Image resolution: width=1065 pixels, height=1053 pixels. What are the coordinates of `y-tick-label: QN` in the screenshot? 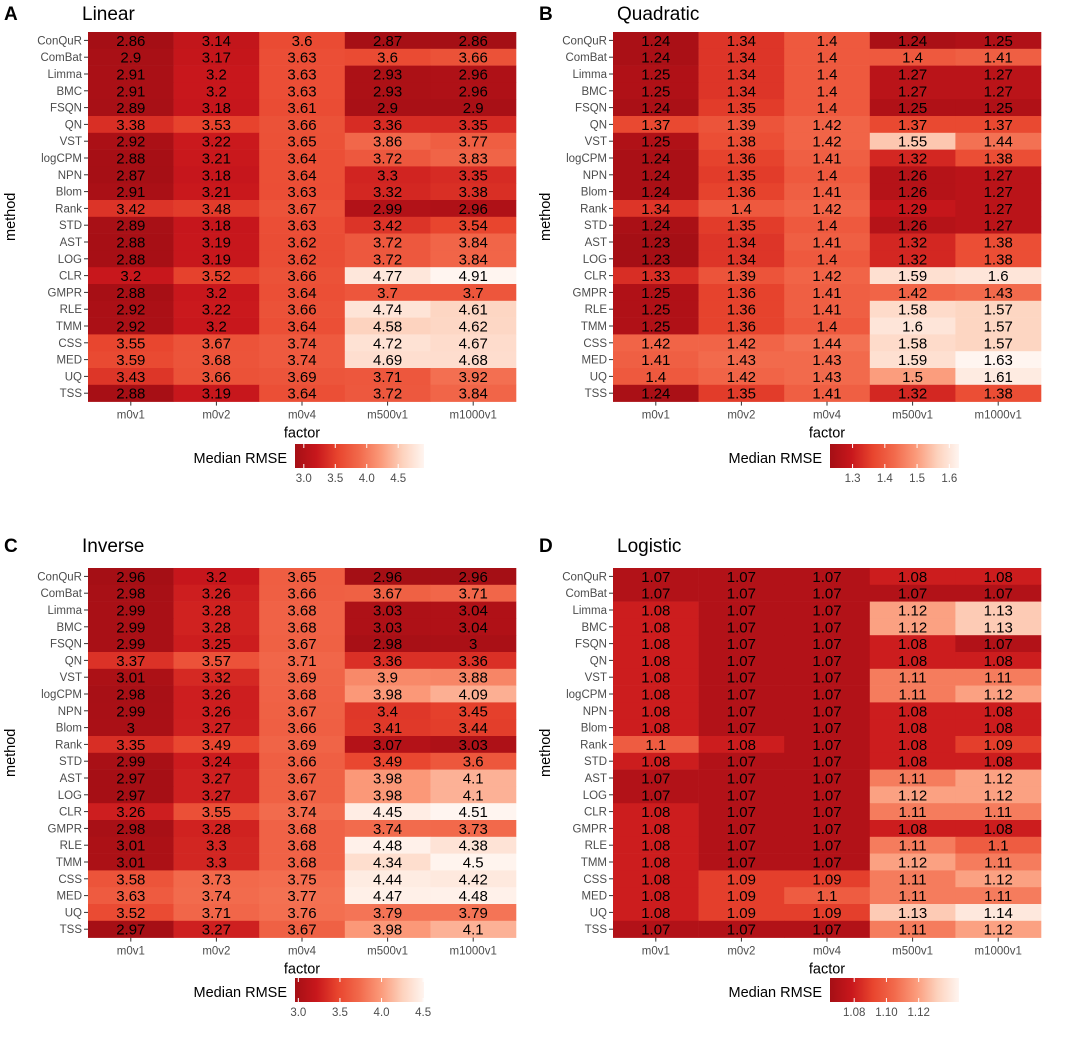 It's located at (598, 661).